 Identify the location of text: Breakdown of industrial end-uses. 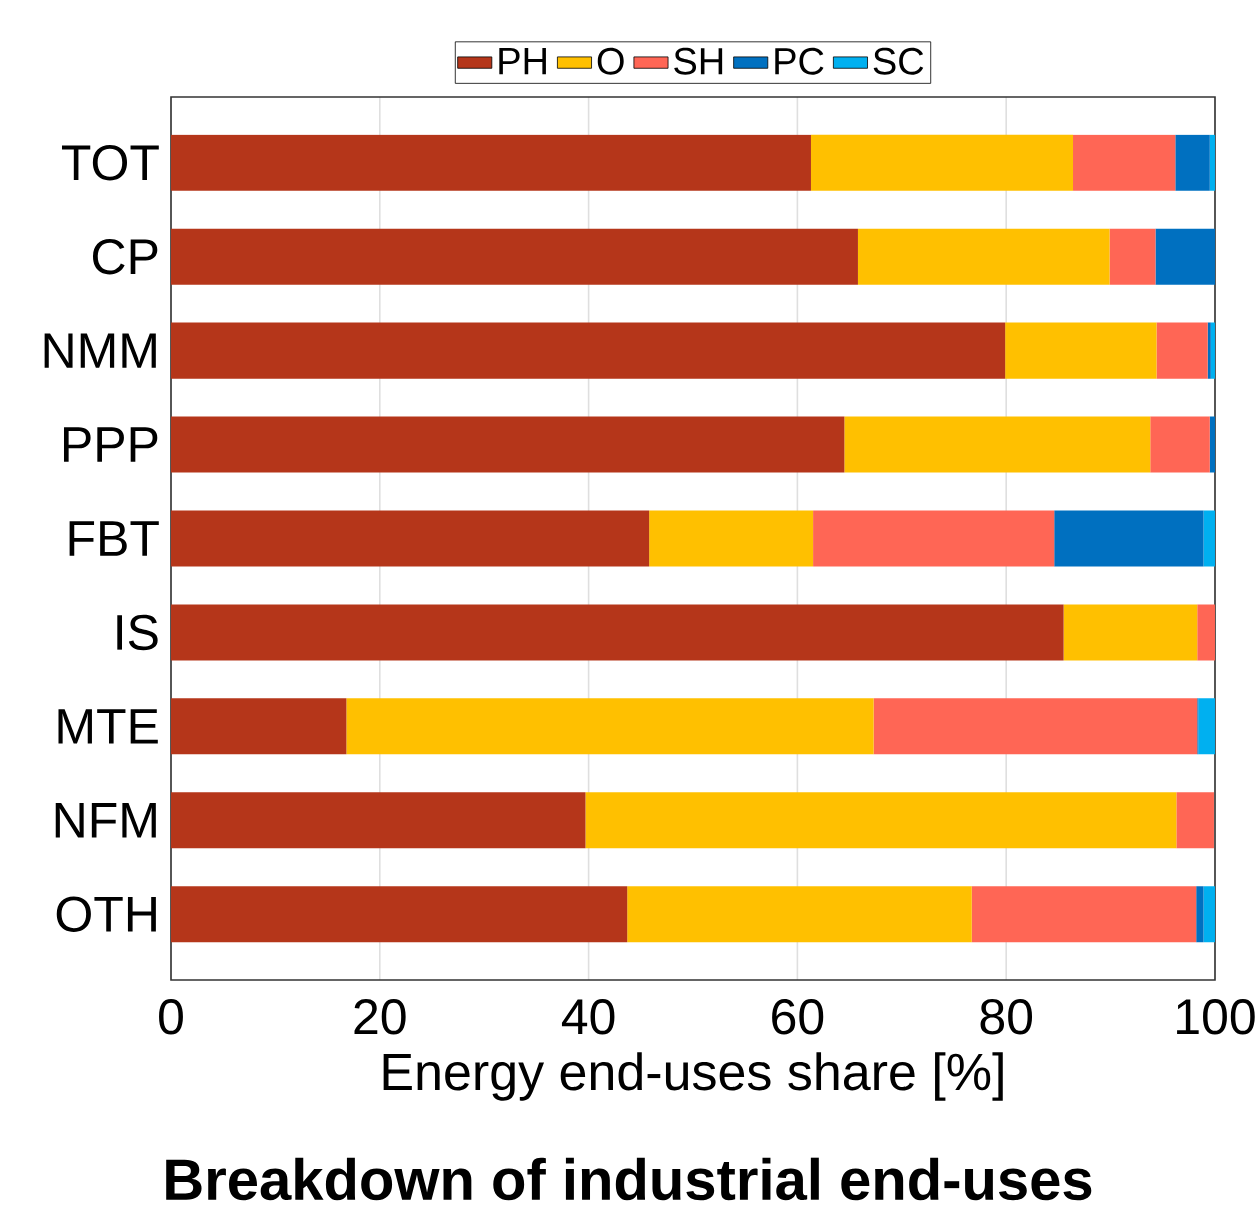
(629, 1179).